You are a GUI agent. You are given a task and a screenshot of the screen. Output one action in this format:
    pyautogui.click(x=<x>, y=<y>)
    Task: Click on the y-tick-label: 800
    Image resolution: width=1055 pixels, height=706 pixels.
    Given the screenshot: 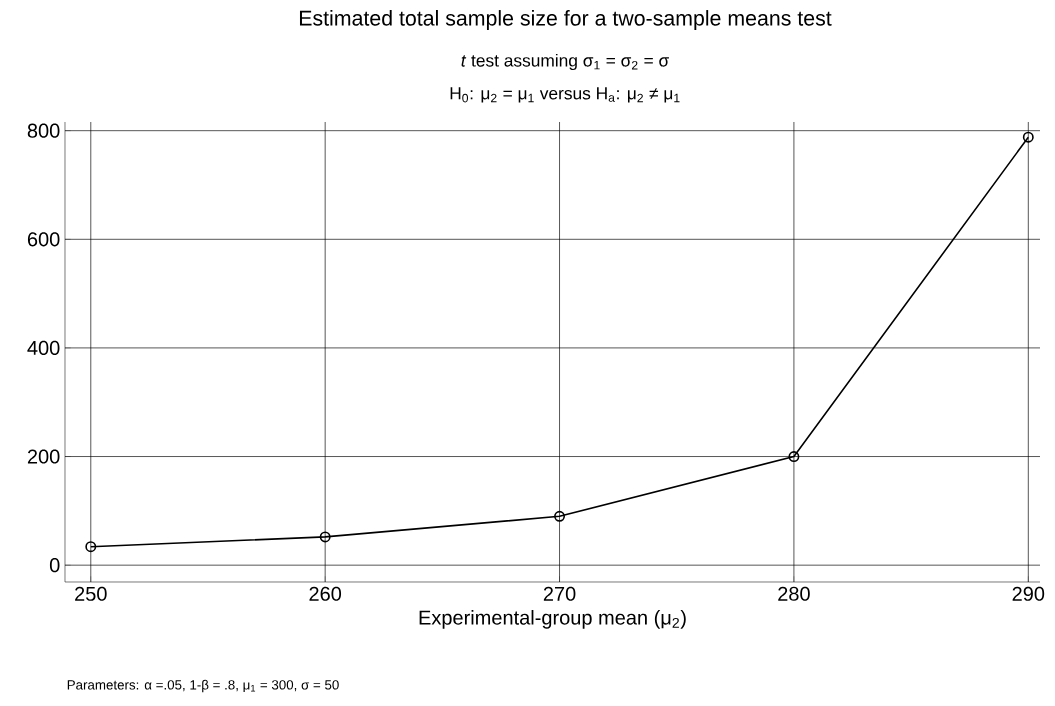 What is the action you would take?
    pyautogui.click(x=43, y=130)
    